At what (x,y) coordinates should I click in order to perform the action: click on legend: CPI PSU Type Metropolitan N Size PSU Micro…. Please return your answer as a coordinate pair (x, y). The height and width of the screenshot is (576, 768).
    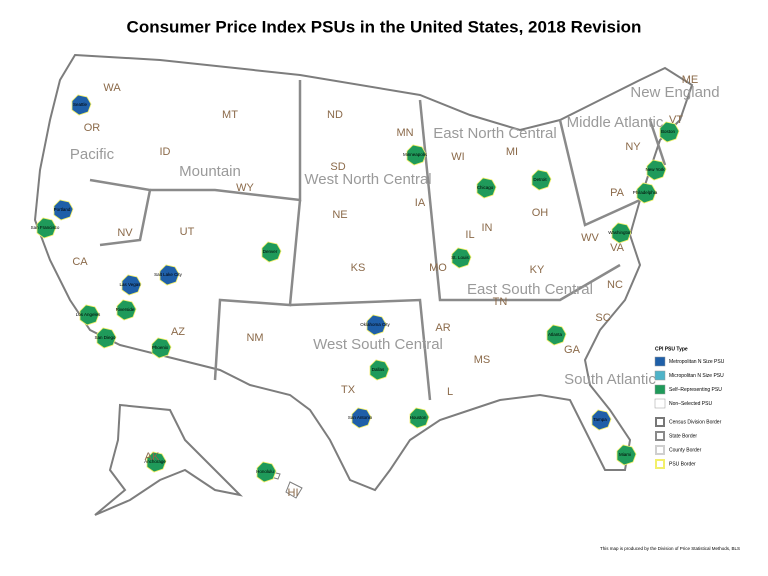
    Looking at the image, I should click on (689, 407).